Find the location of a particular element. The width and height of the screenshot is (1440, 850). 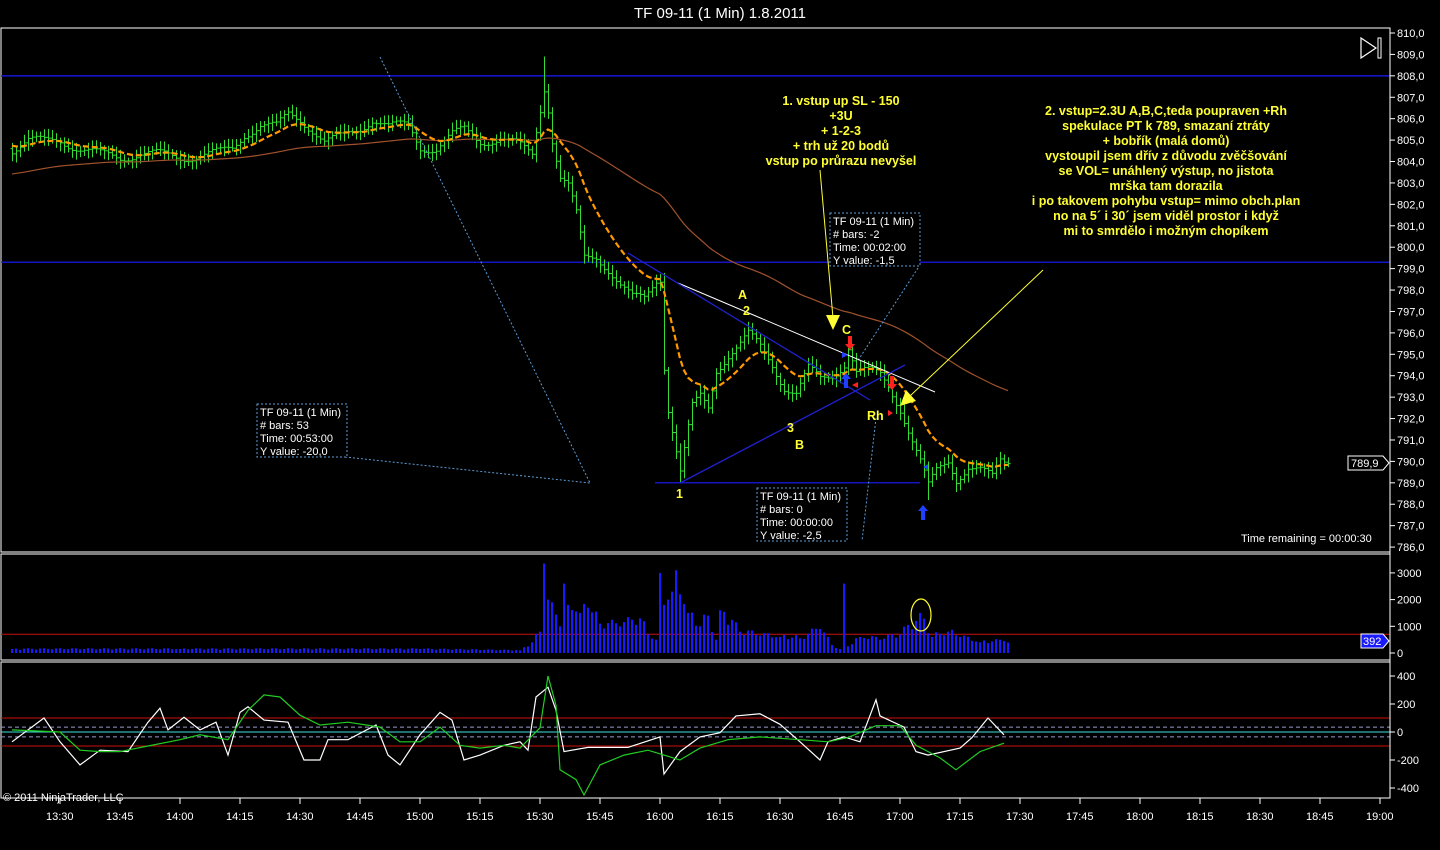

entry-marker-icon is located at coordinates (845, 355).